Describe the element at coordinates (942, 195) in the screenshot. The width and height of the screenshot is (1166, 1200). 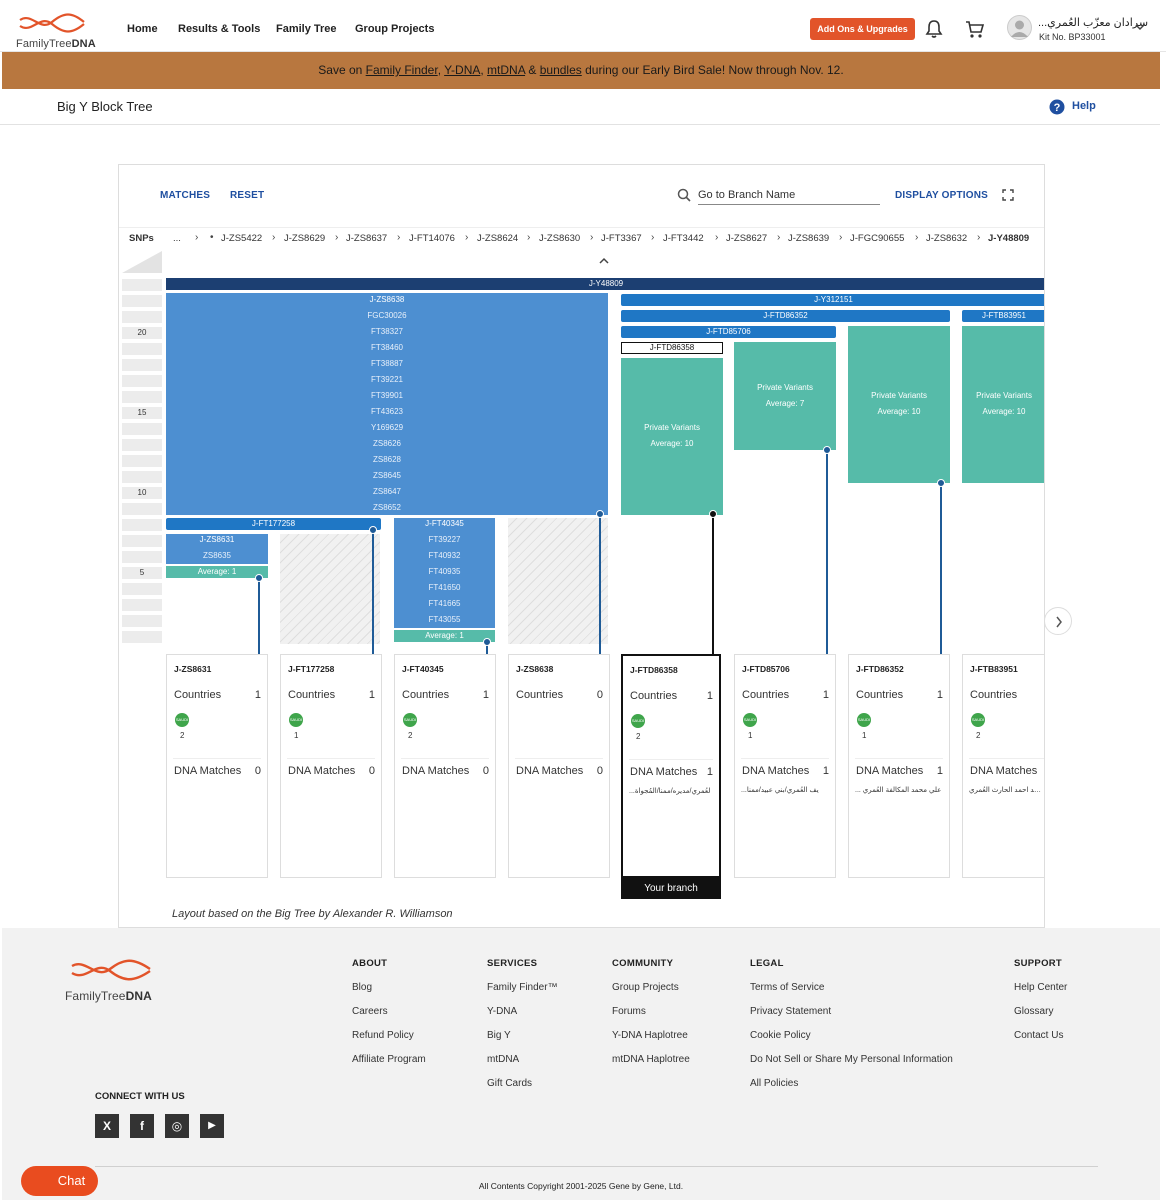
I see `display-options-button: DISPLAY OPTIONS` at that location.